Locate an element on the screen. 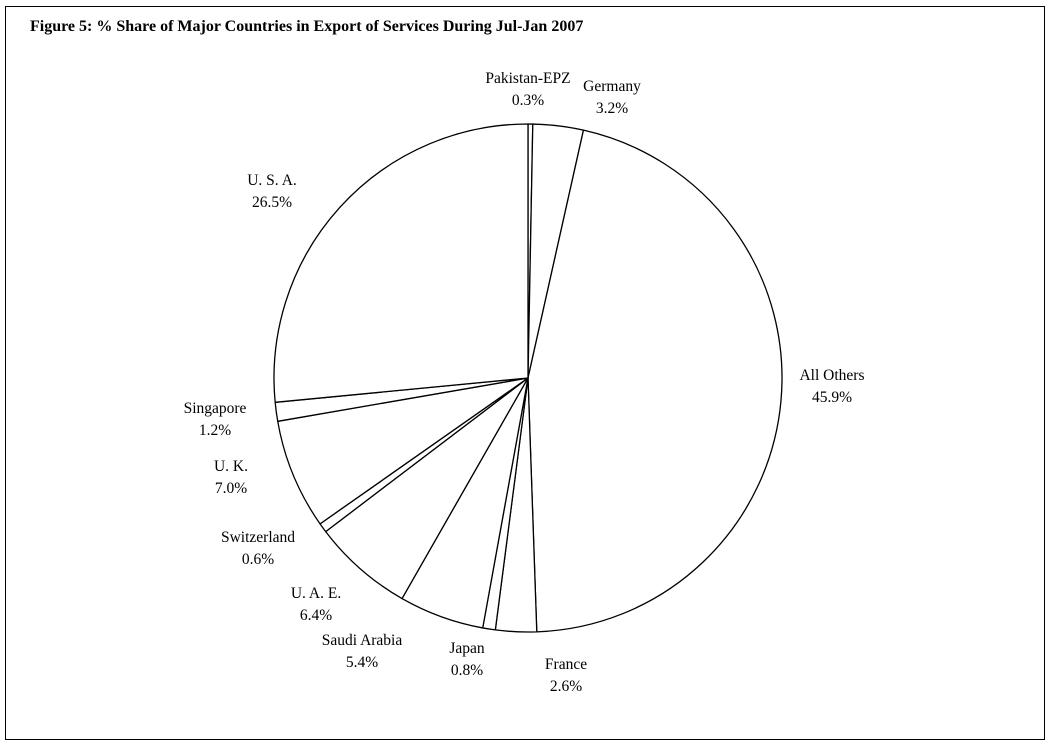 The image size is (1060, 750). slice-label-japan: Japan 0.8% is located at coordinates (466, 660).